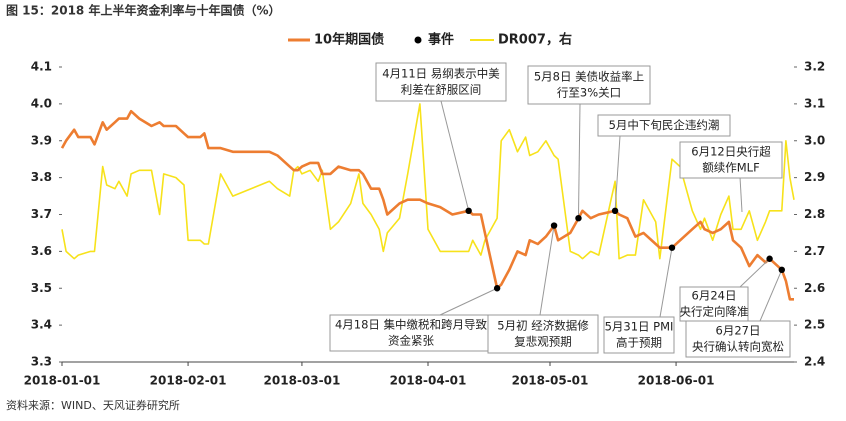  I want to click on x-tick-label: 2018-04-01, so click(428, 381).